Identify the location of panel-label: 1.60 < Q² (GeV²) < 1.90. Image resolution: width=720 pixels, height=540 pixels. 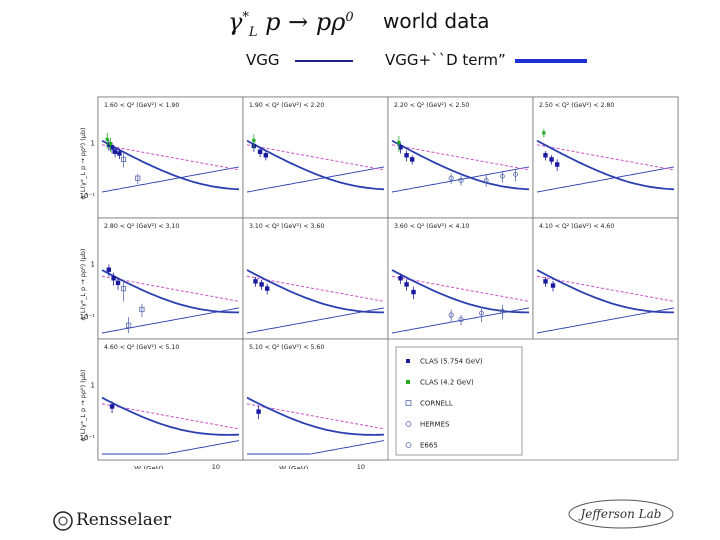
(141, 105).